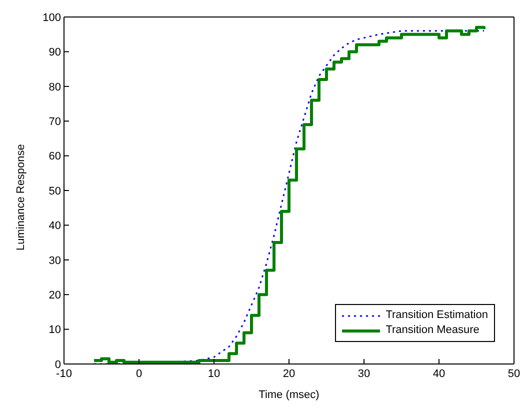  I want to click on x-tick-label: 10, so click(214, 374).